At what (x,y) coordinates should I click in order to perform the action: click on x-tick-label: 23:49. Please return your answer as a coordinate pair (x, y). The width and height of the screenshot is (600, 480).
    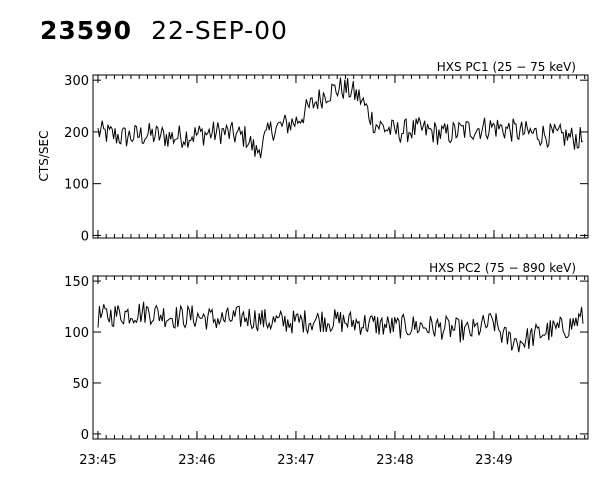
    Looking at the image, I should click on (493, 460).